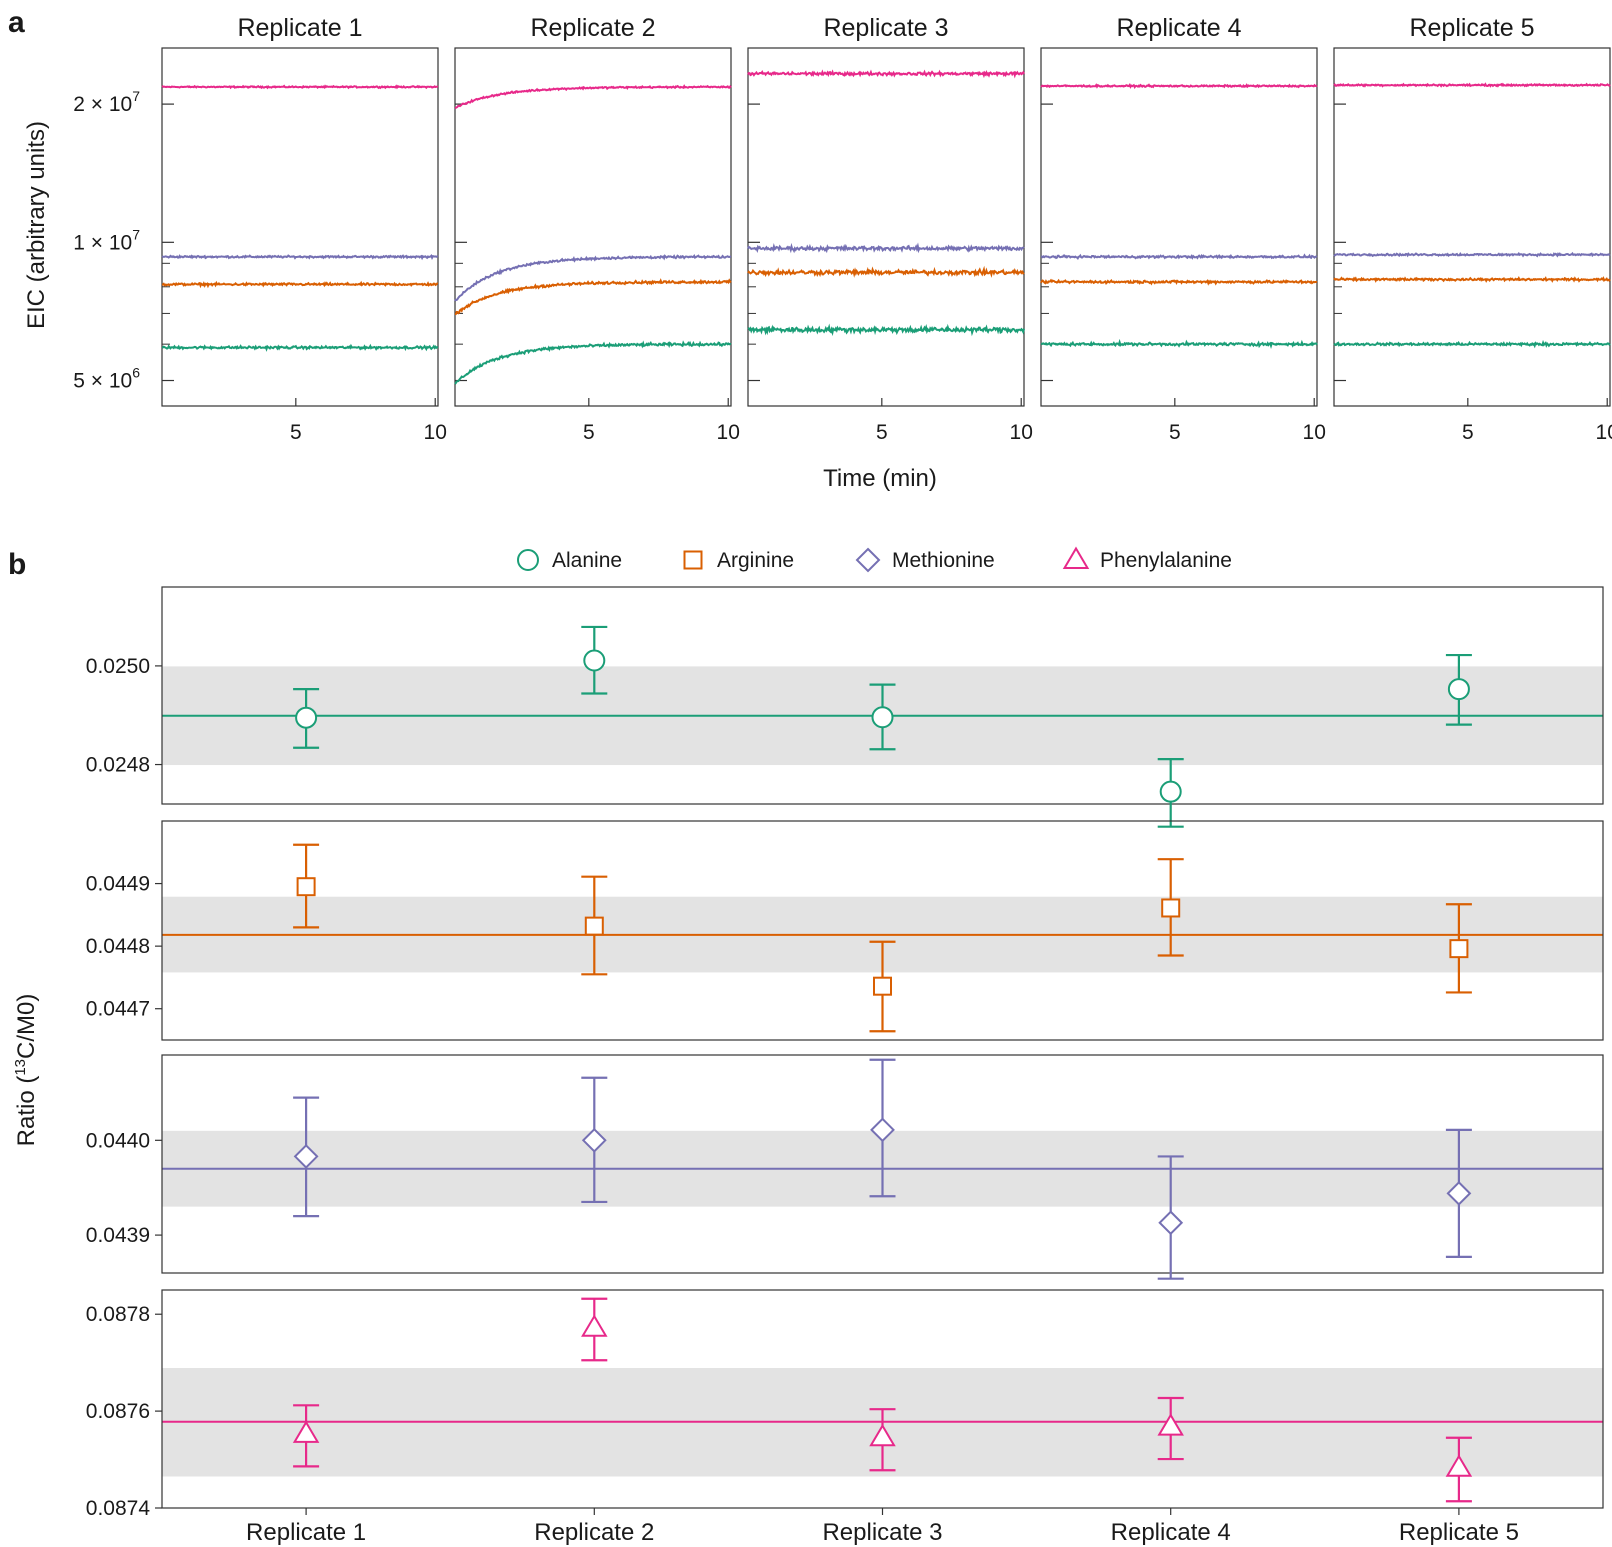 The image size is (1612, 1547). I want to click on panel-b-y-tick-label-arginine: 0.0447, so click(118, 1009).